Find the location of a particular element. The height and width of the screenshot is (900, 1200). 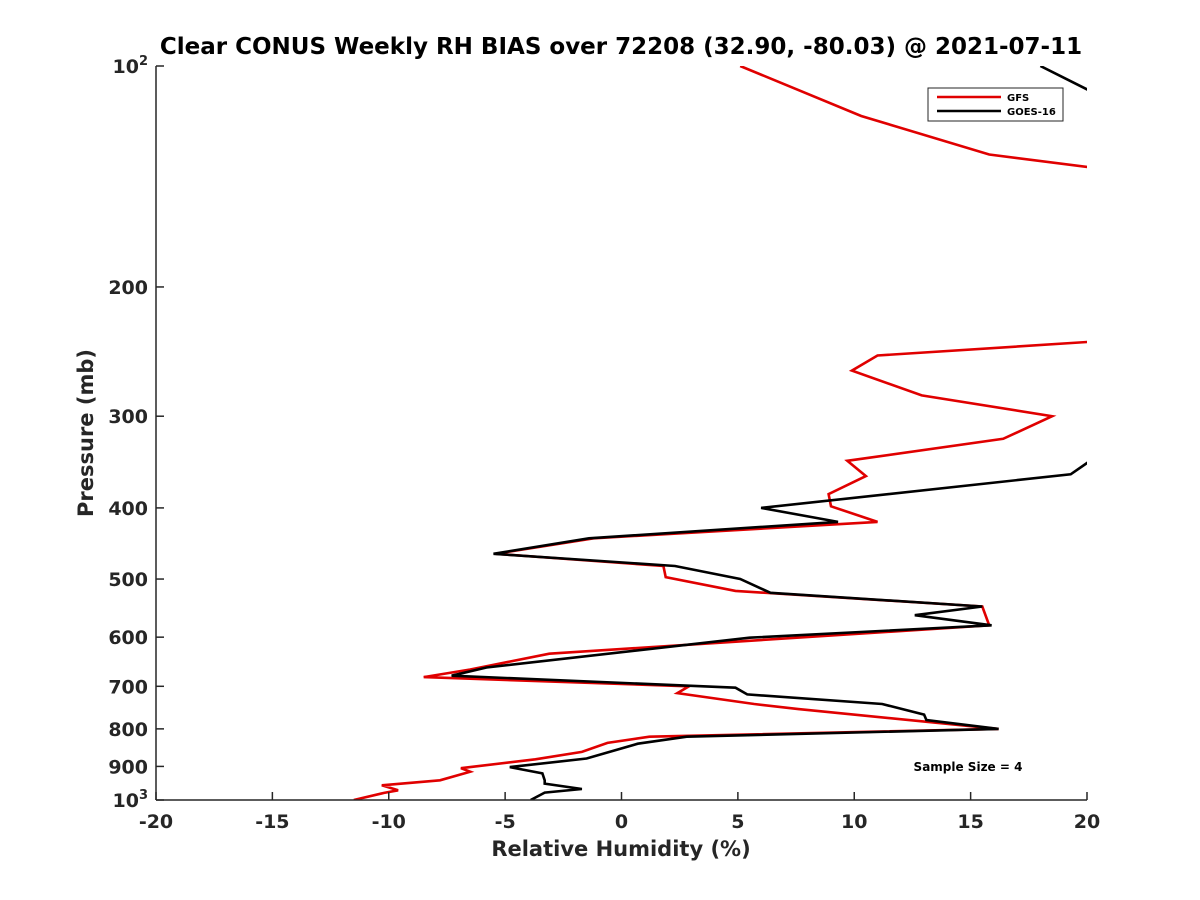

y-tick-label: 600 is located at coordinates (128, 638).